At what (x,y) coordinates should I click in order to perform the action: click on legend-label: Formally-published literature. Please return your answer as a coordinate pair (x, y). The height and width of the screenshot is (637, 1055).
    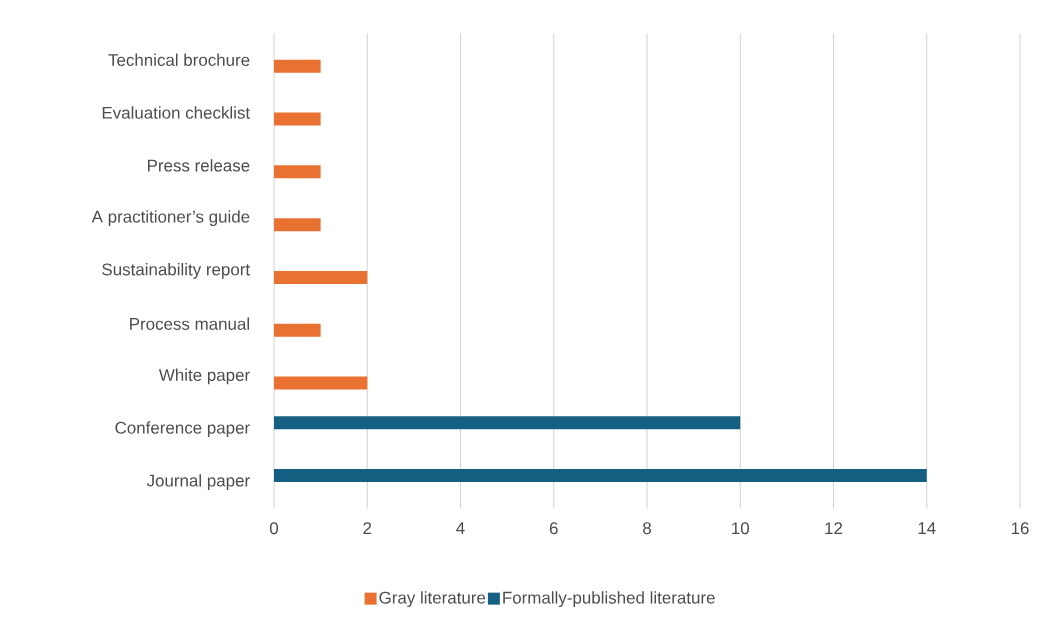
    Looking at the image, I should click on (609, 599).